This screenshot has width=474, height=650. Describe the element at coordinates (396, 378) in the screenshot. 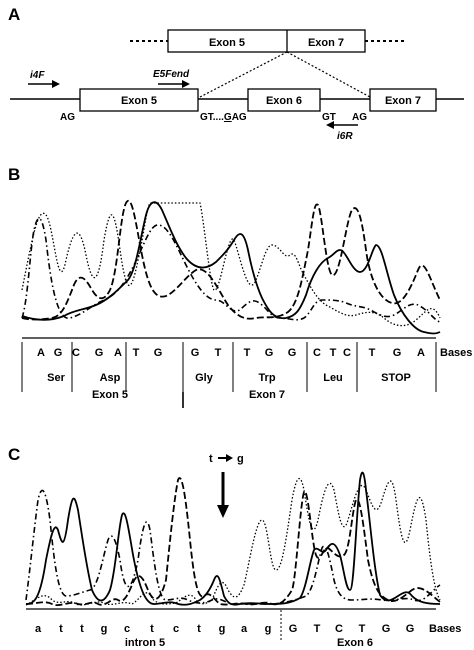

I see `codon-stop: STOP` at that location.